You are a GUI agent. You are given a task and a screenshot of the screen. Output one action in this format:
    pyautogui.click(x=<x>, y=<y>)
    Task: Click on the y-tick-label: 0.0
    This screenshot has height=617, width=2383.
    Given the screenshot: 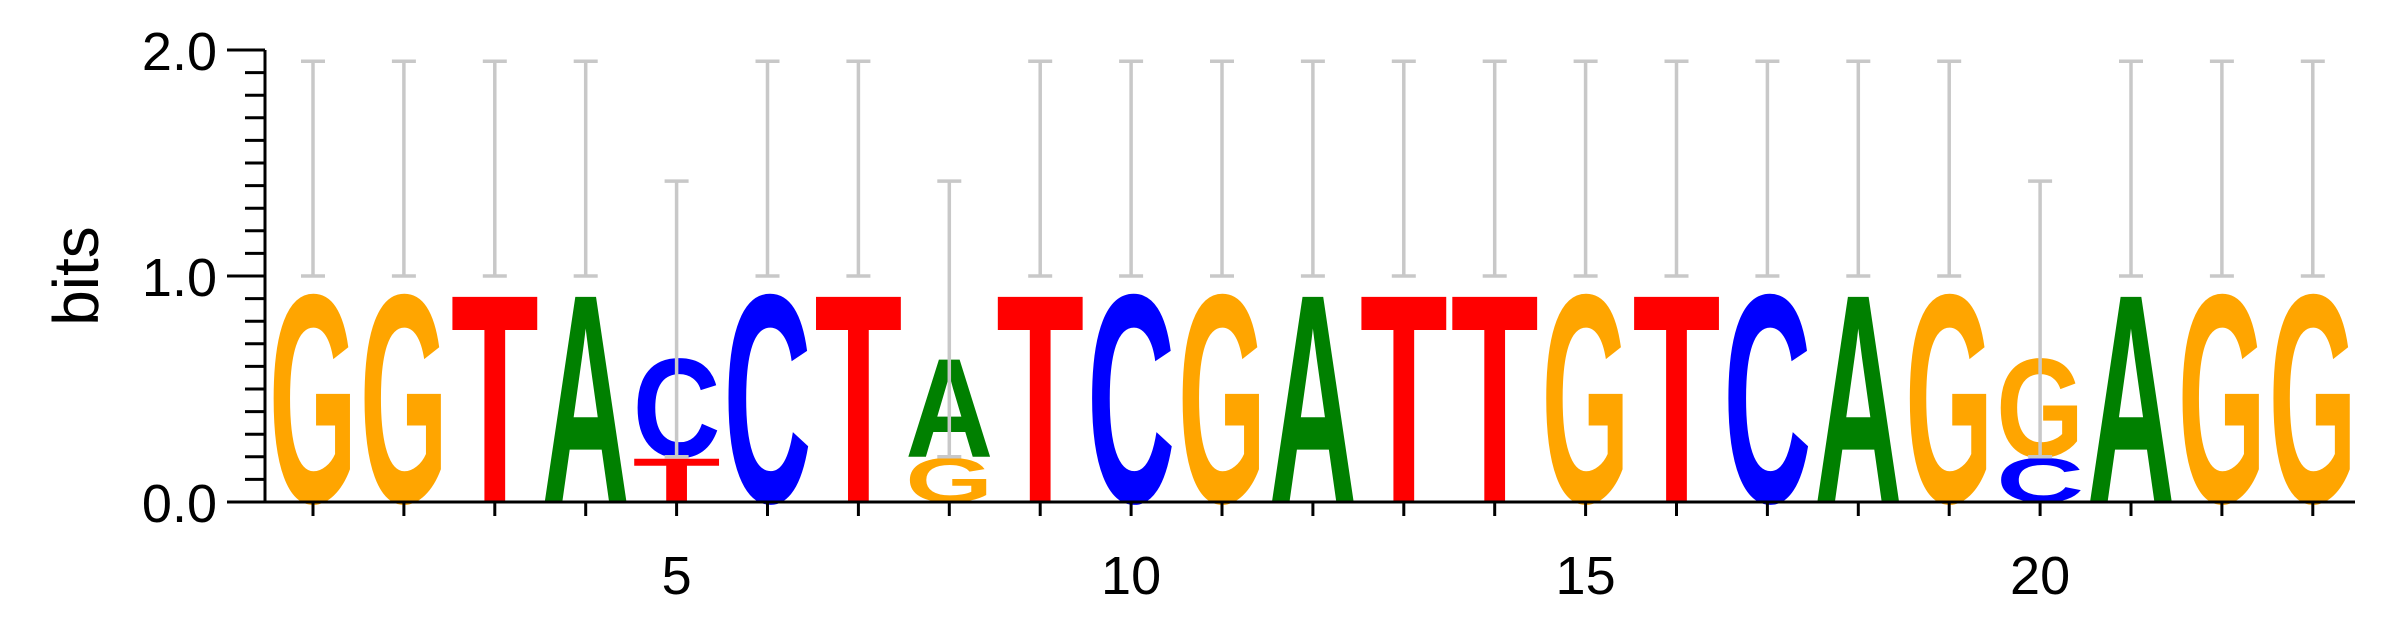 What is the action you would take?
    pyautogui.click(x=179, y=504)
    